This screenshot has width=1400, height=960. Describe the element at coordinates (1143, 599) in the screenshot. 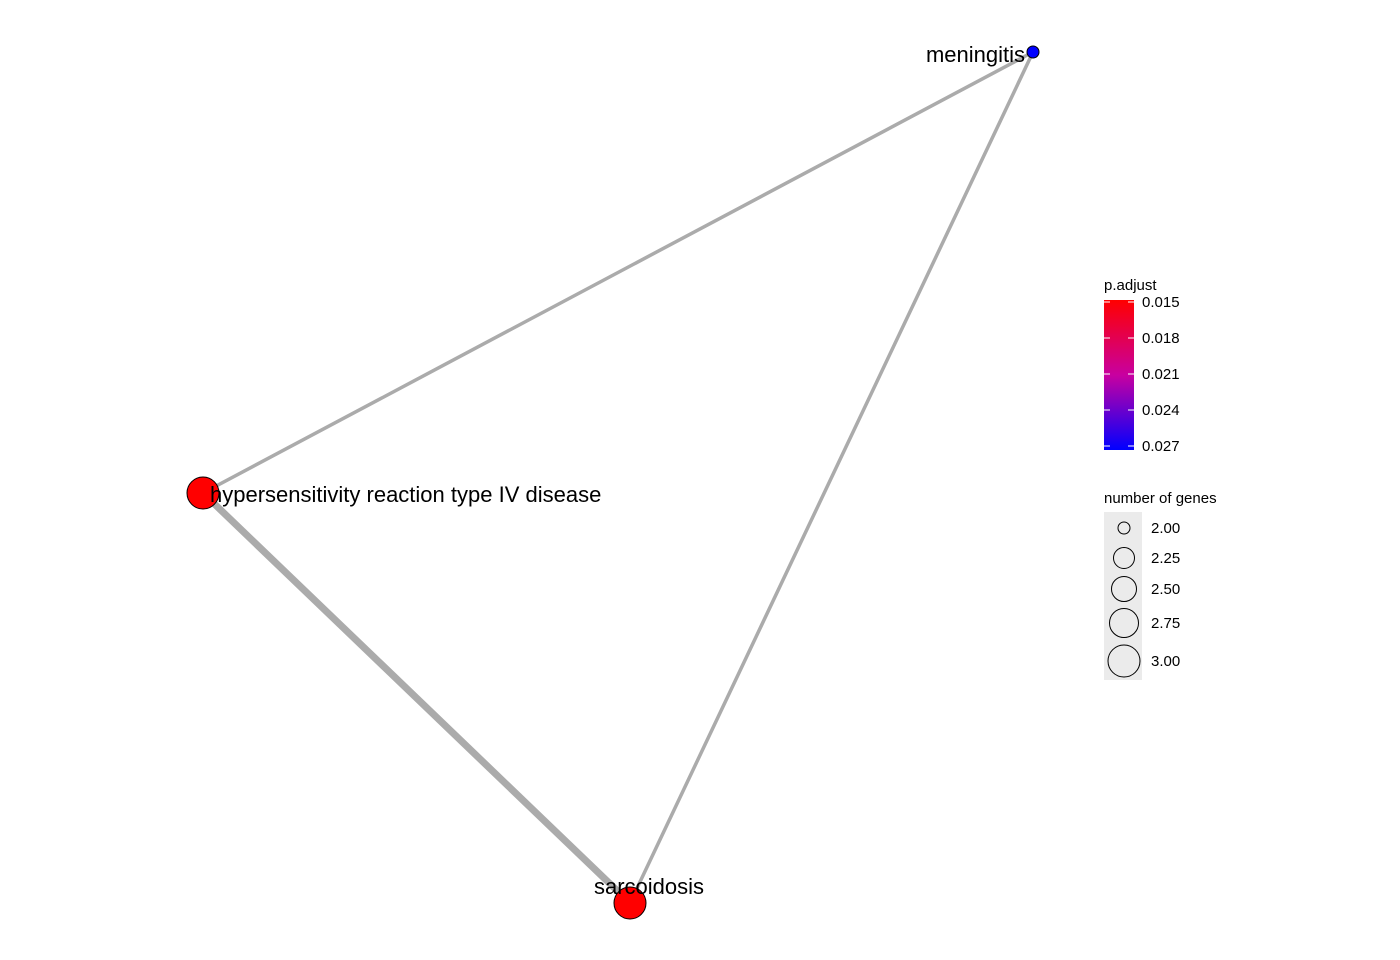

I see `legend-size-keys: 2.00 2.25 2.50 2.75 3.00` at that location.